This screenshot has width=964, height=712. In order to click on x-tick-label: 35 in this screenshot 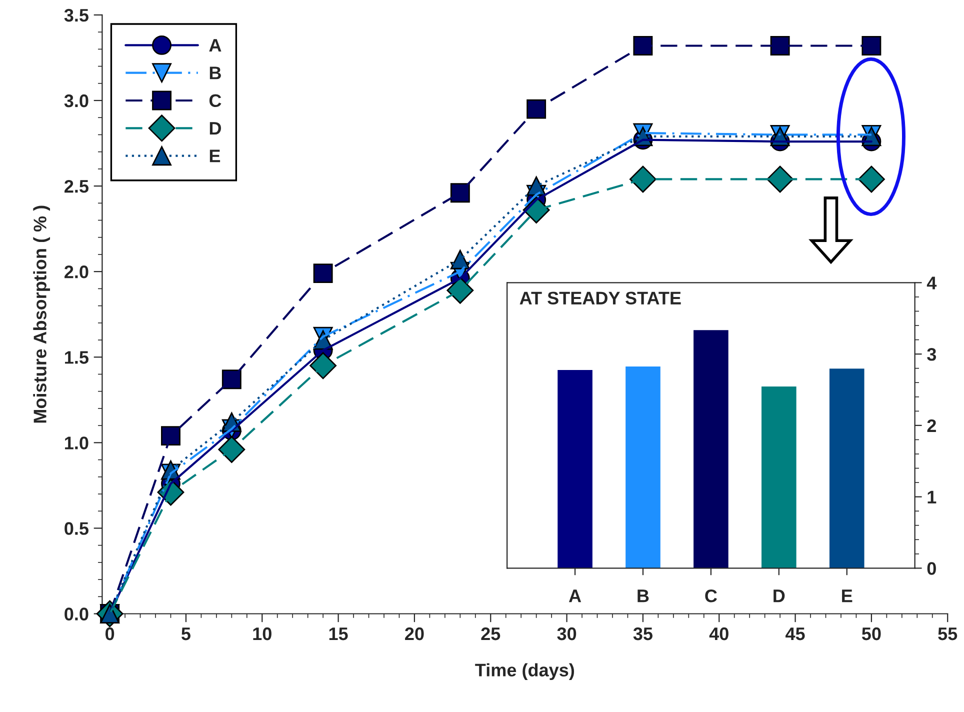, I will do `click(642, 633)`.